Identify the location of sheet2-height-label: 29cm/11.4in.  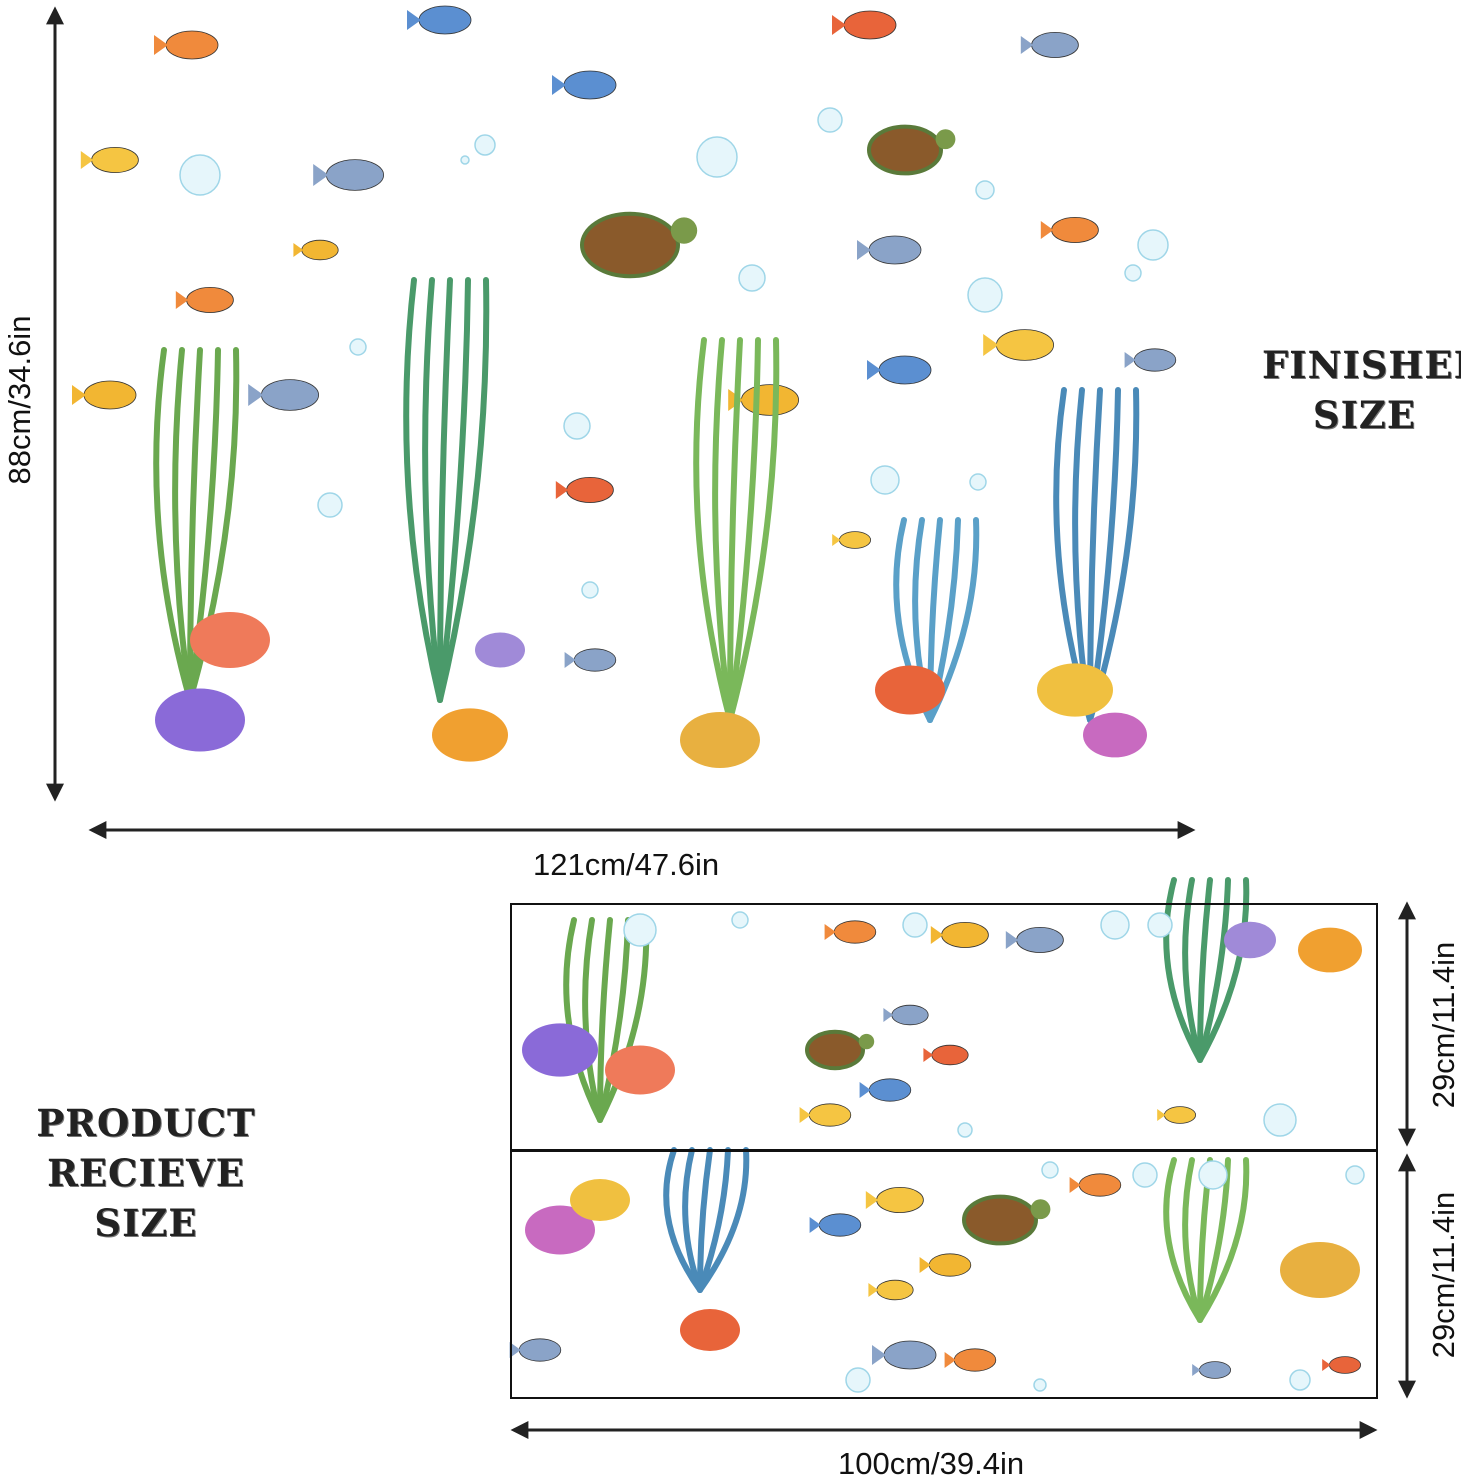
(1443, 1275).